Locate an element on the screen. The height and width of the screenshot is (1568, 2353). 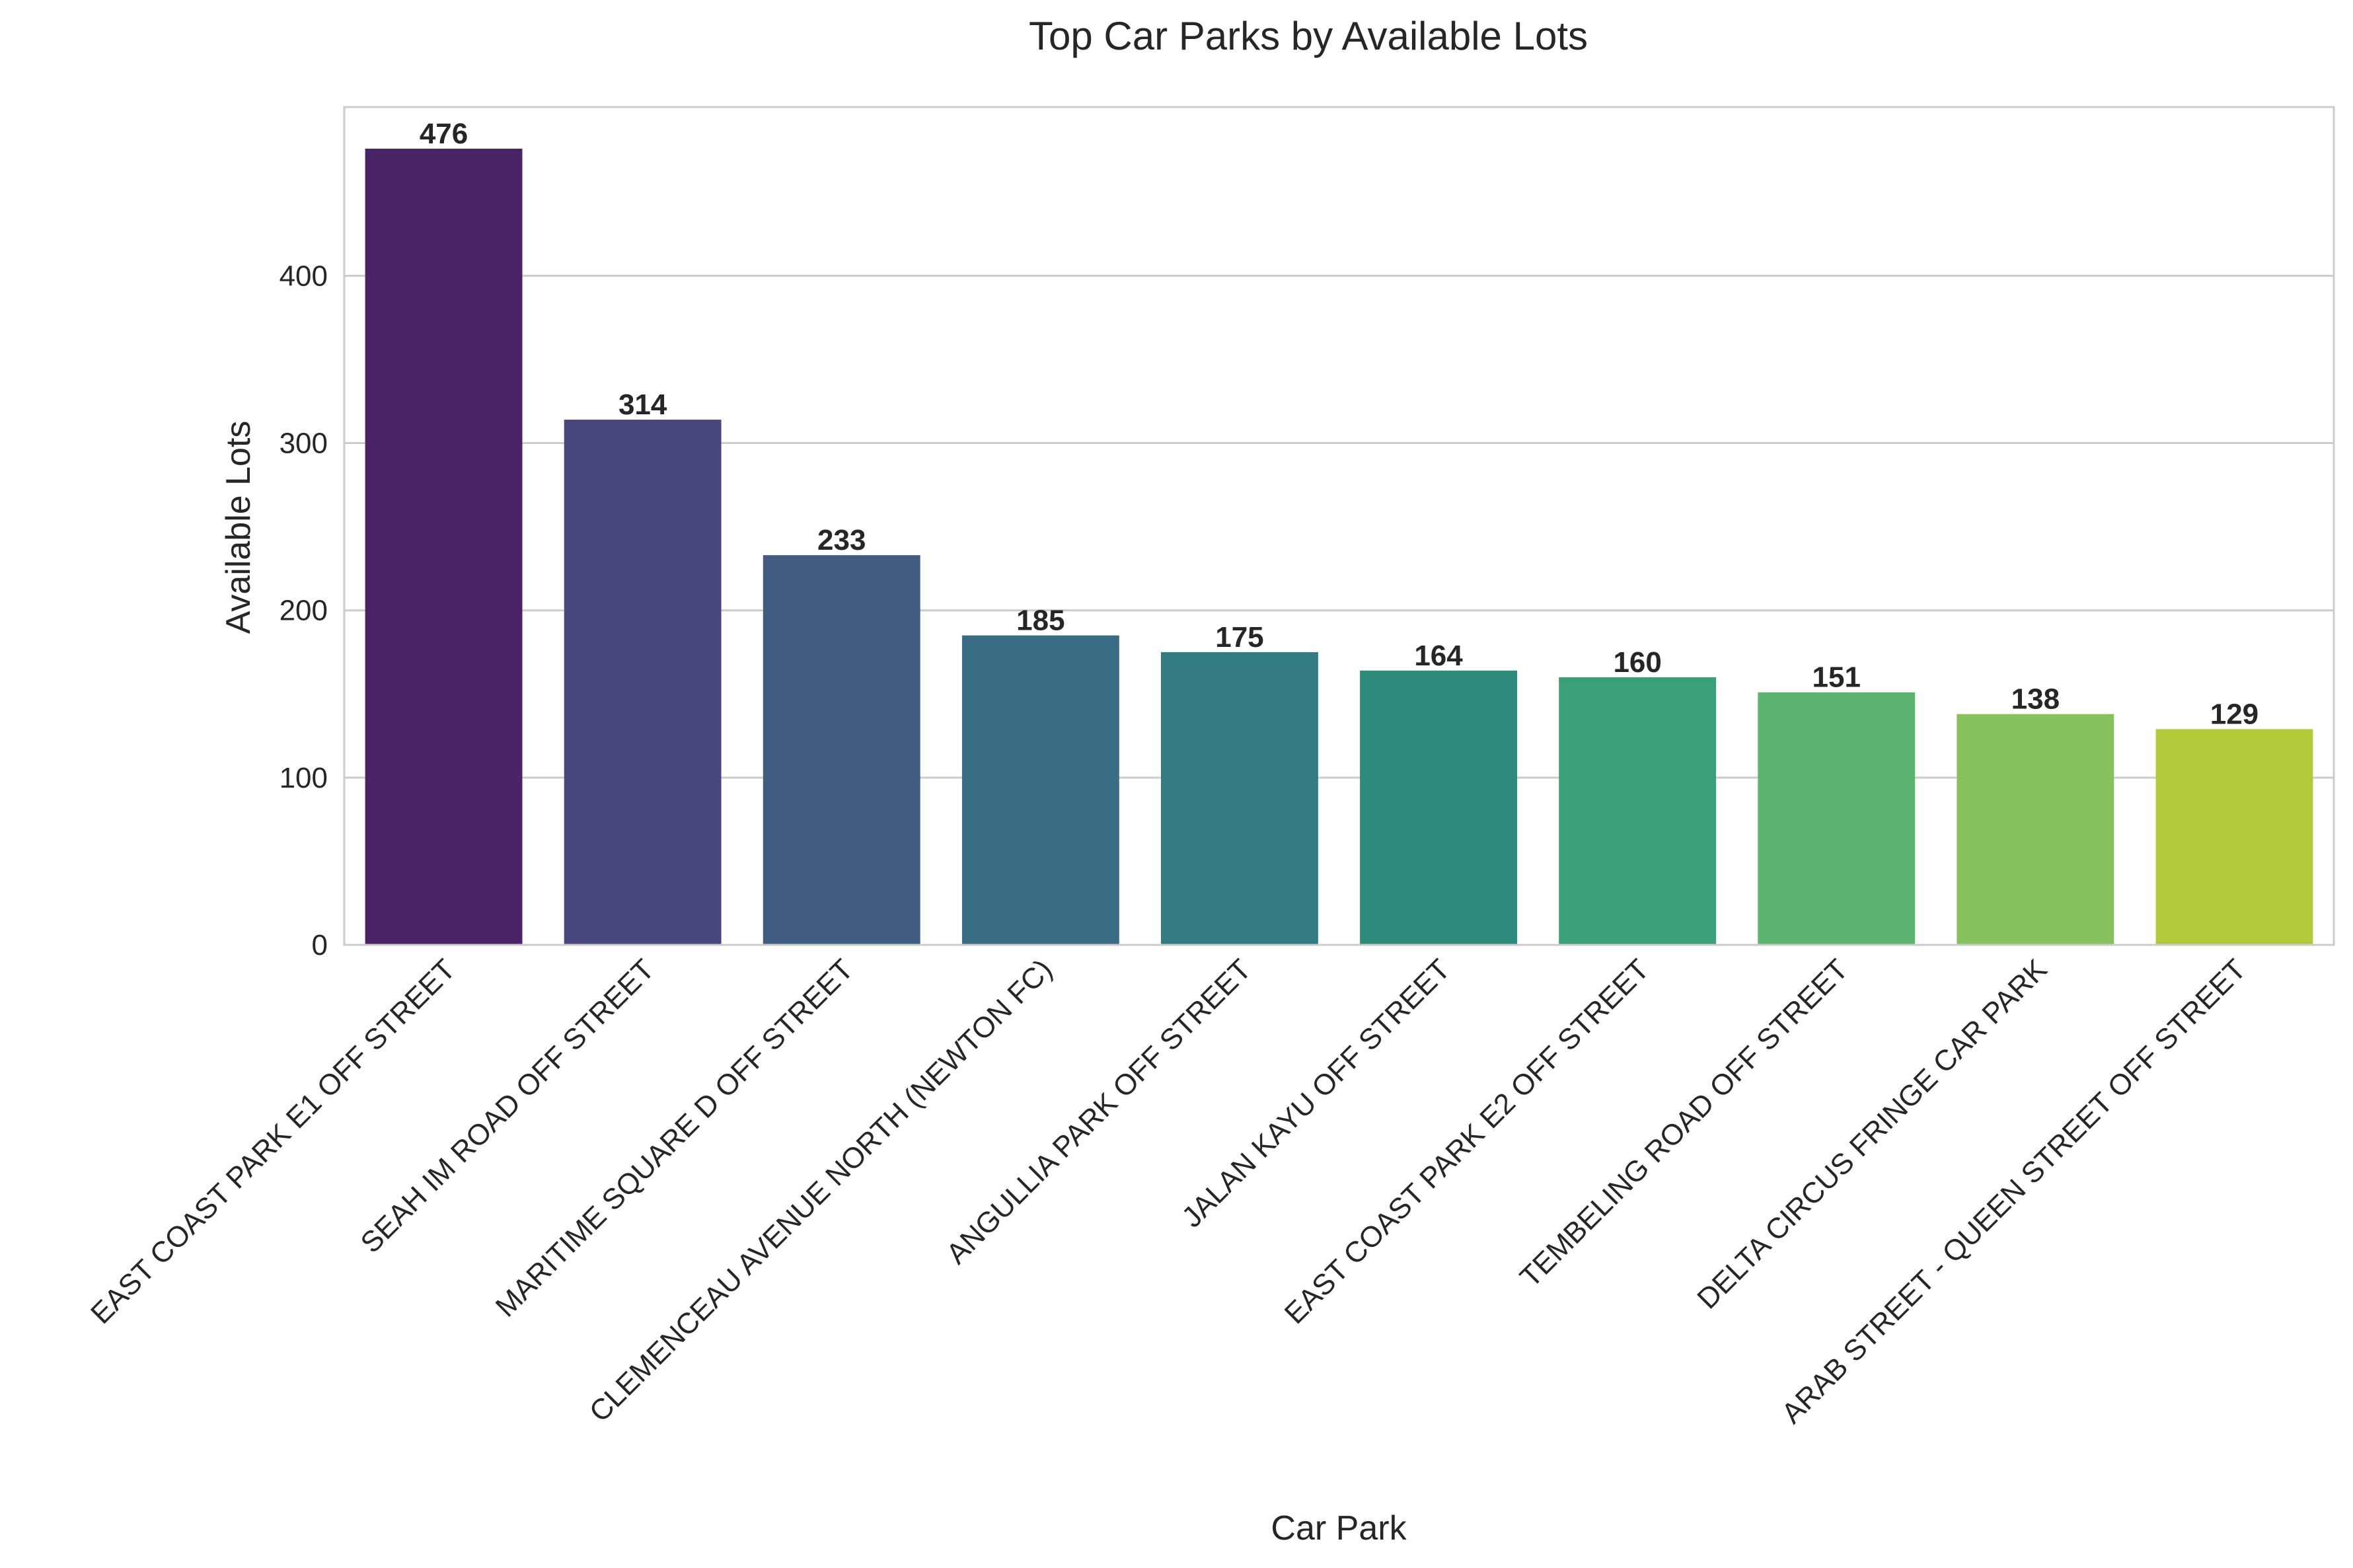
y-tick-label: 200 is located at coordinates (304, 611).